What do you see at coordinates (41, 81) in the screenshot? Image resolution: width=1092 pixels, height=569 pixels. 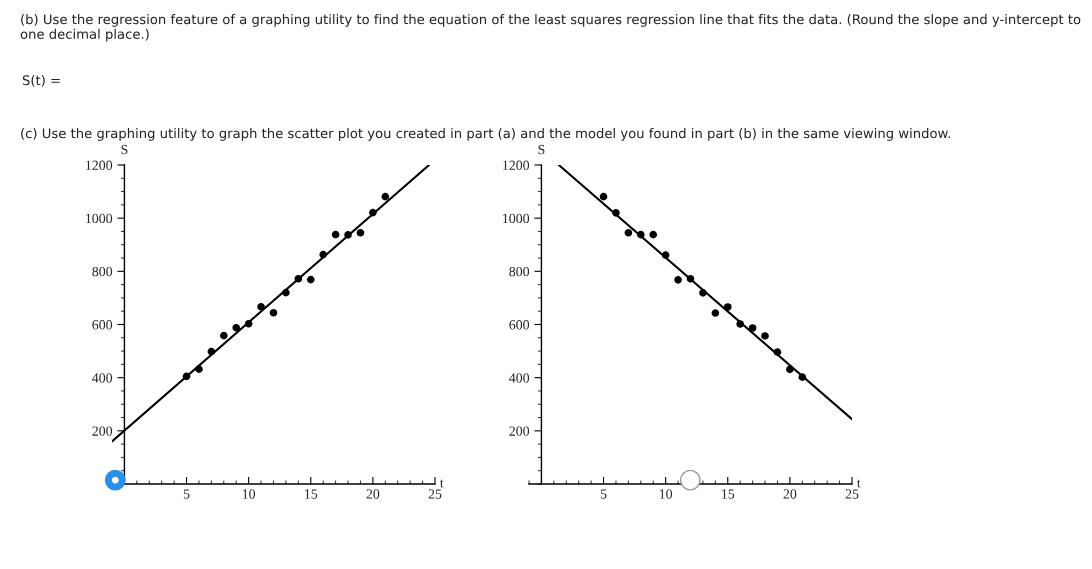 I see `text: S(t) =` at bounding box center [41, 81].